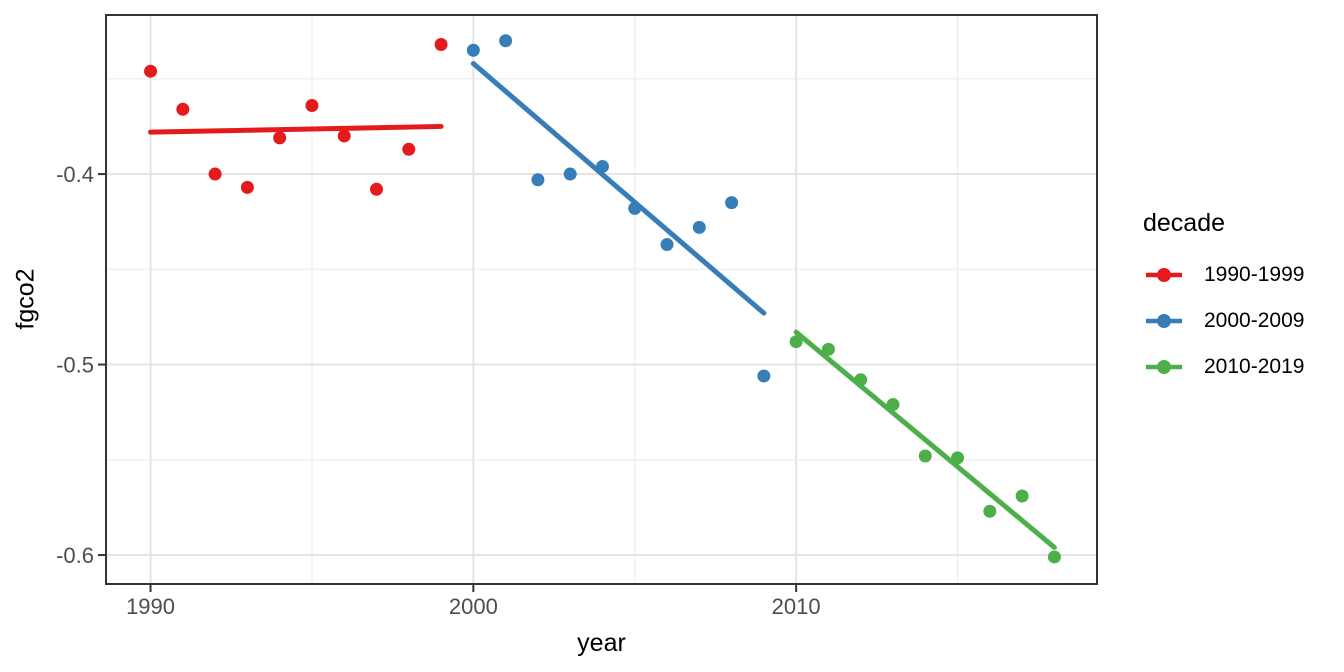 The height and width of the screenshot is (672, 1344). I want to click on legend-label: 2000-2009, so click(1254, 320).